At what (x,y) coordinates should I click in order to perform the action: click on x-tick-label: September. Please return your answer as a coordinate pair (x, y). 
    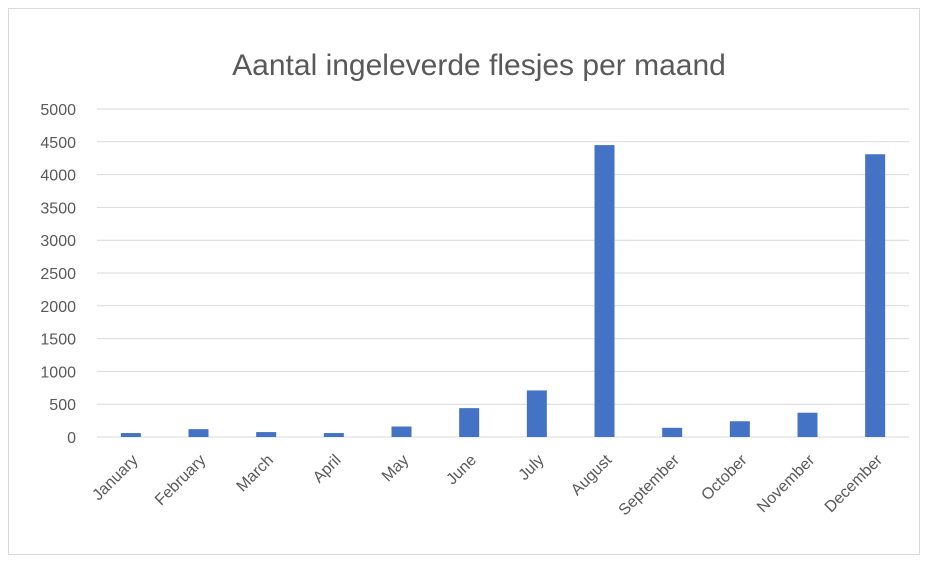
    Looking at the image, I should click on (650, 485).